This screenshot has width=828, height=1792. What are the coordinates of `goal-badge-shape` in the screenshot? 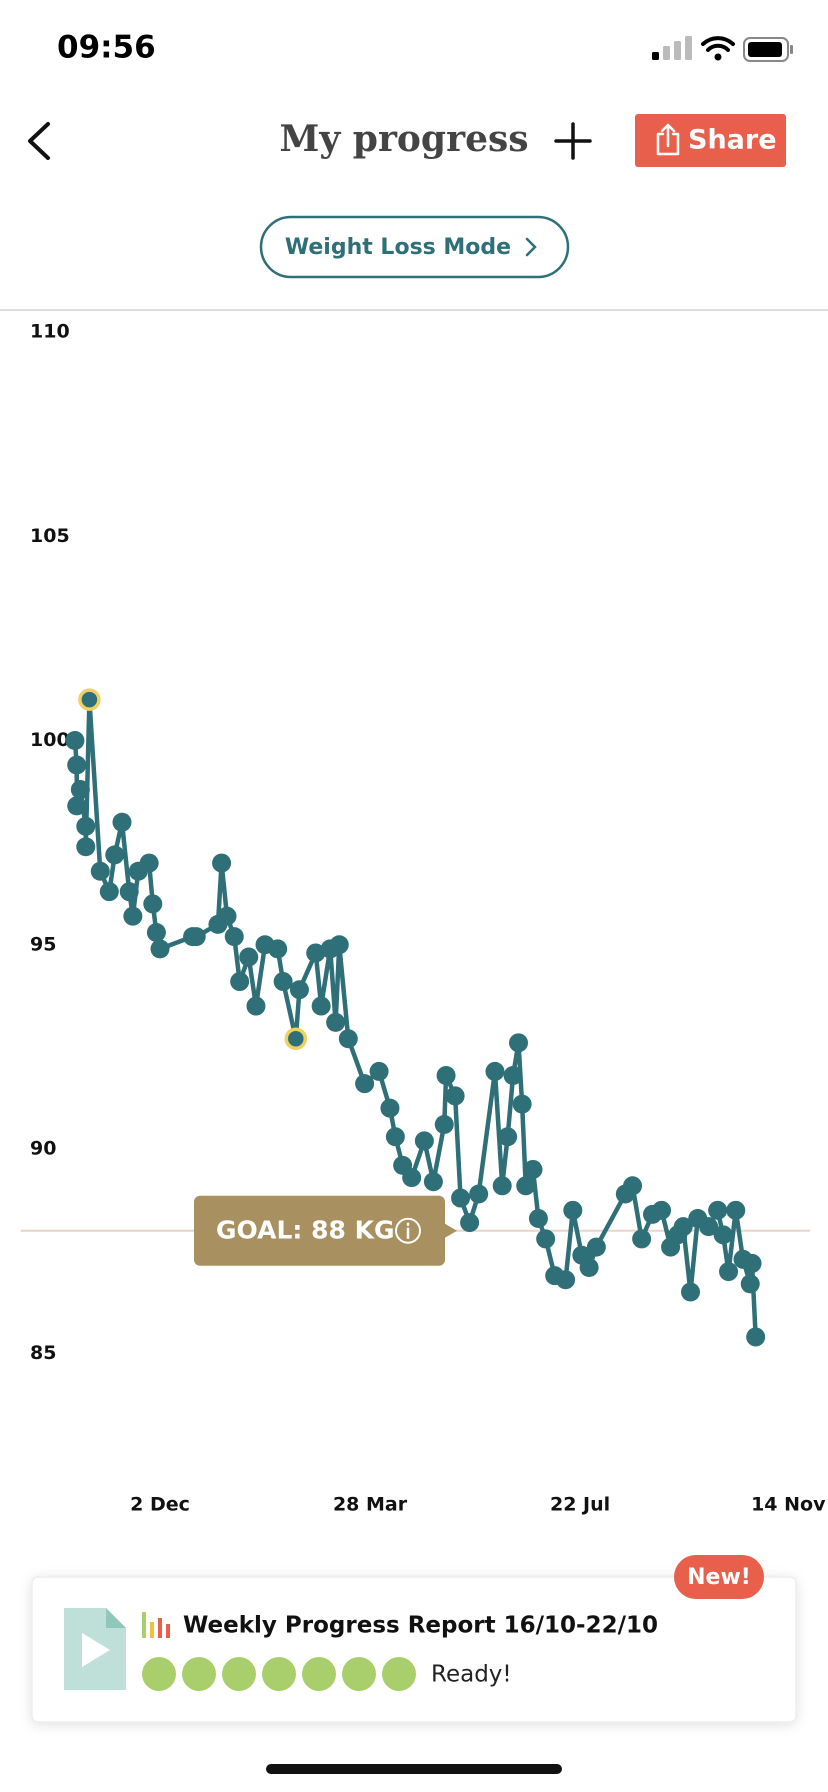 It's located at (325, 1230).